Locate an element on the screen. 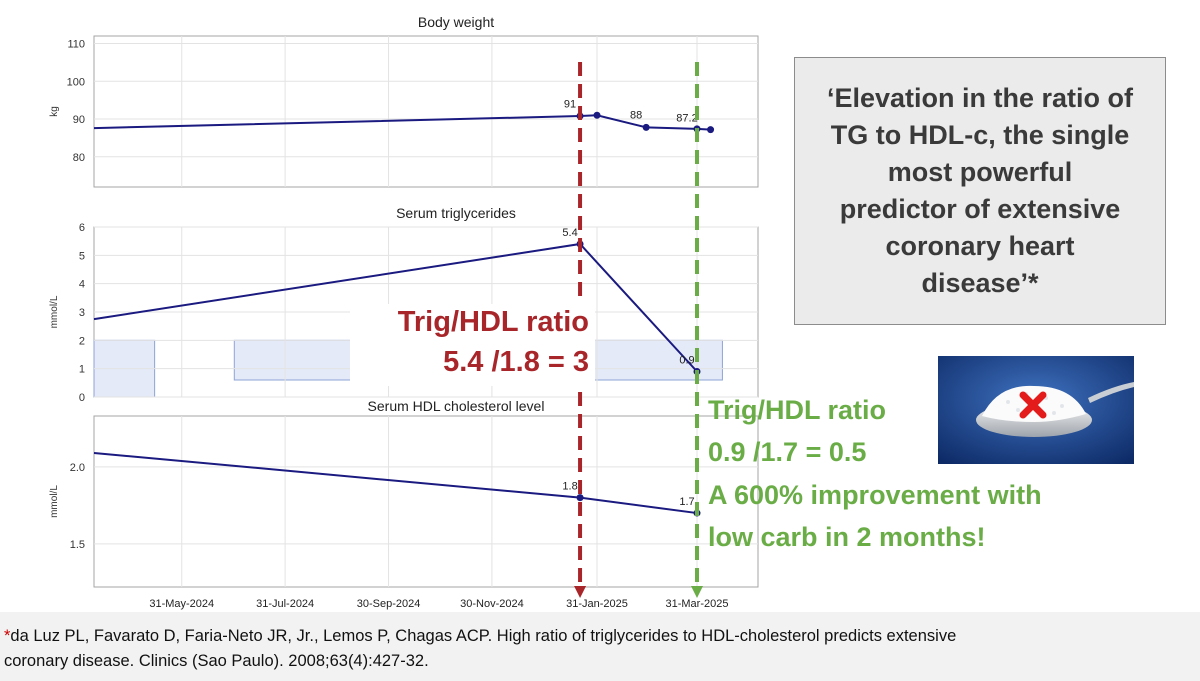 The width and height of the screenshot is (1200, 681). y-tick-label: 110 is located at coordinates (76, 45).